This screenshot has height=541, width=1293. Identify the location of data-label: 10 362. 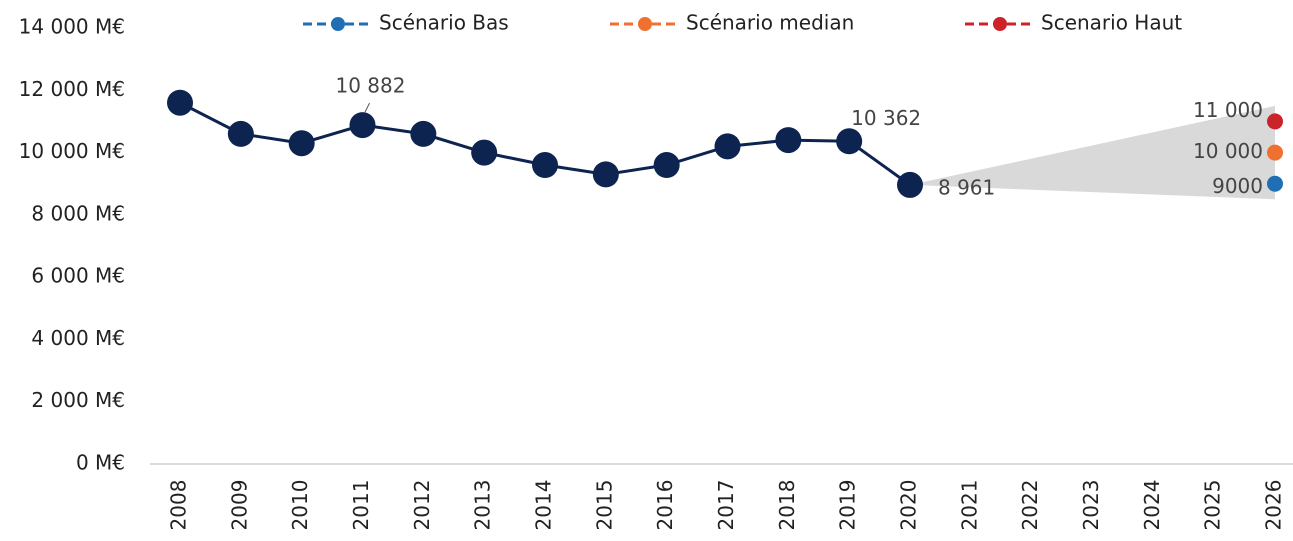
(886, 118).